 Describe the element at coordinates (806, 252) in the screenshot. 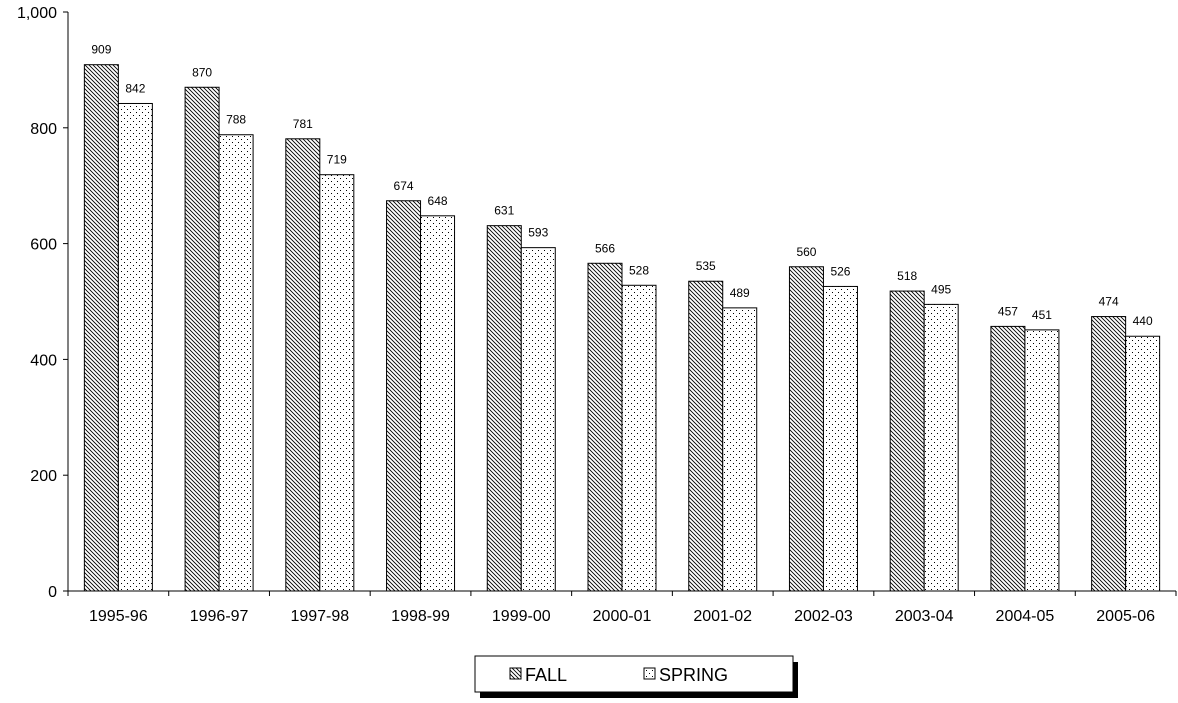

I see `data-label-fall: 560` at that location.